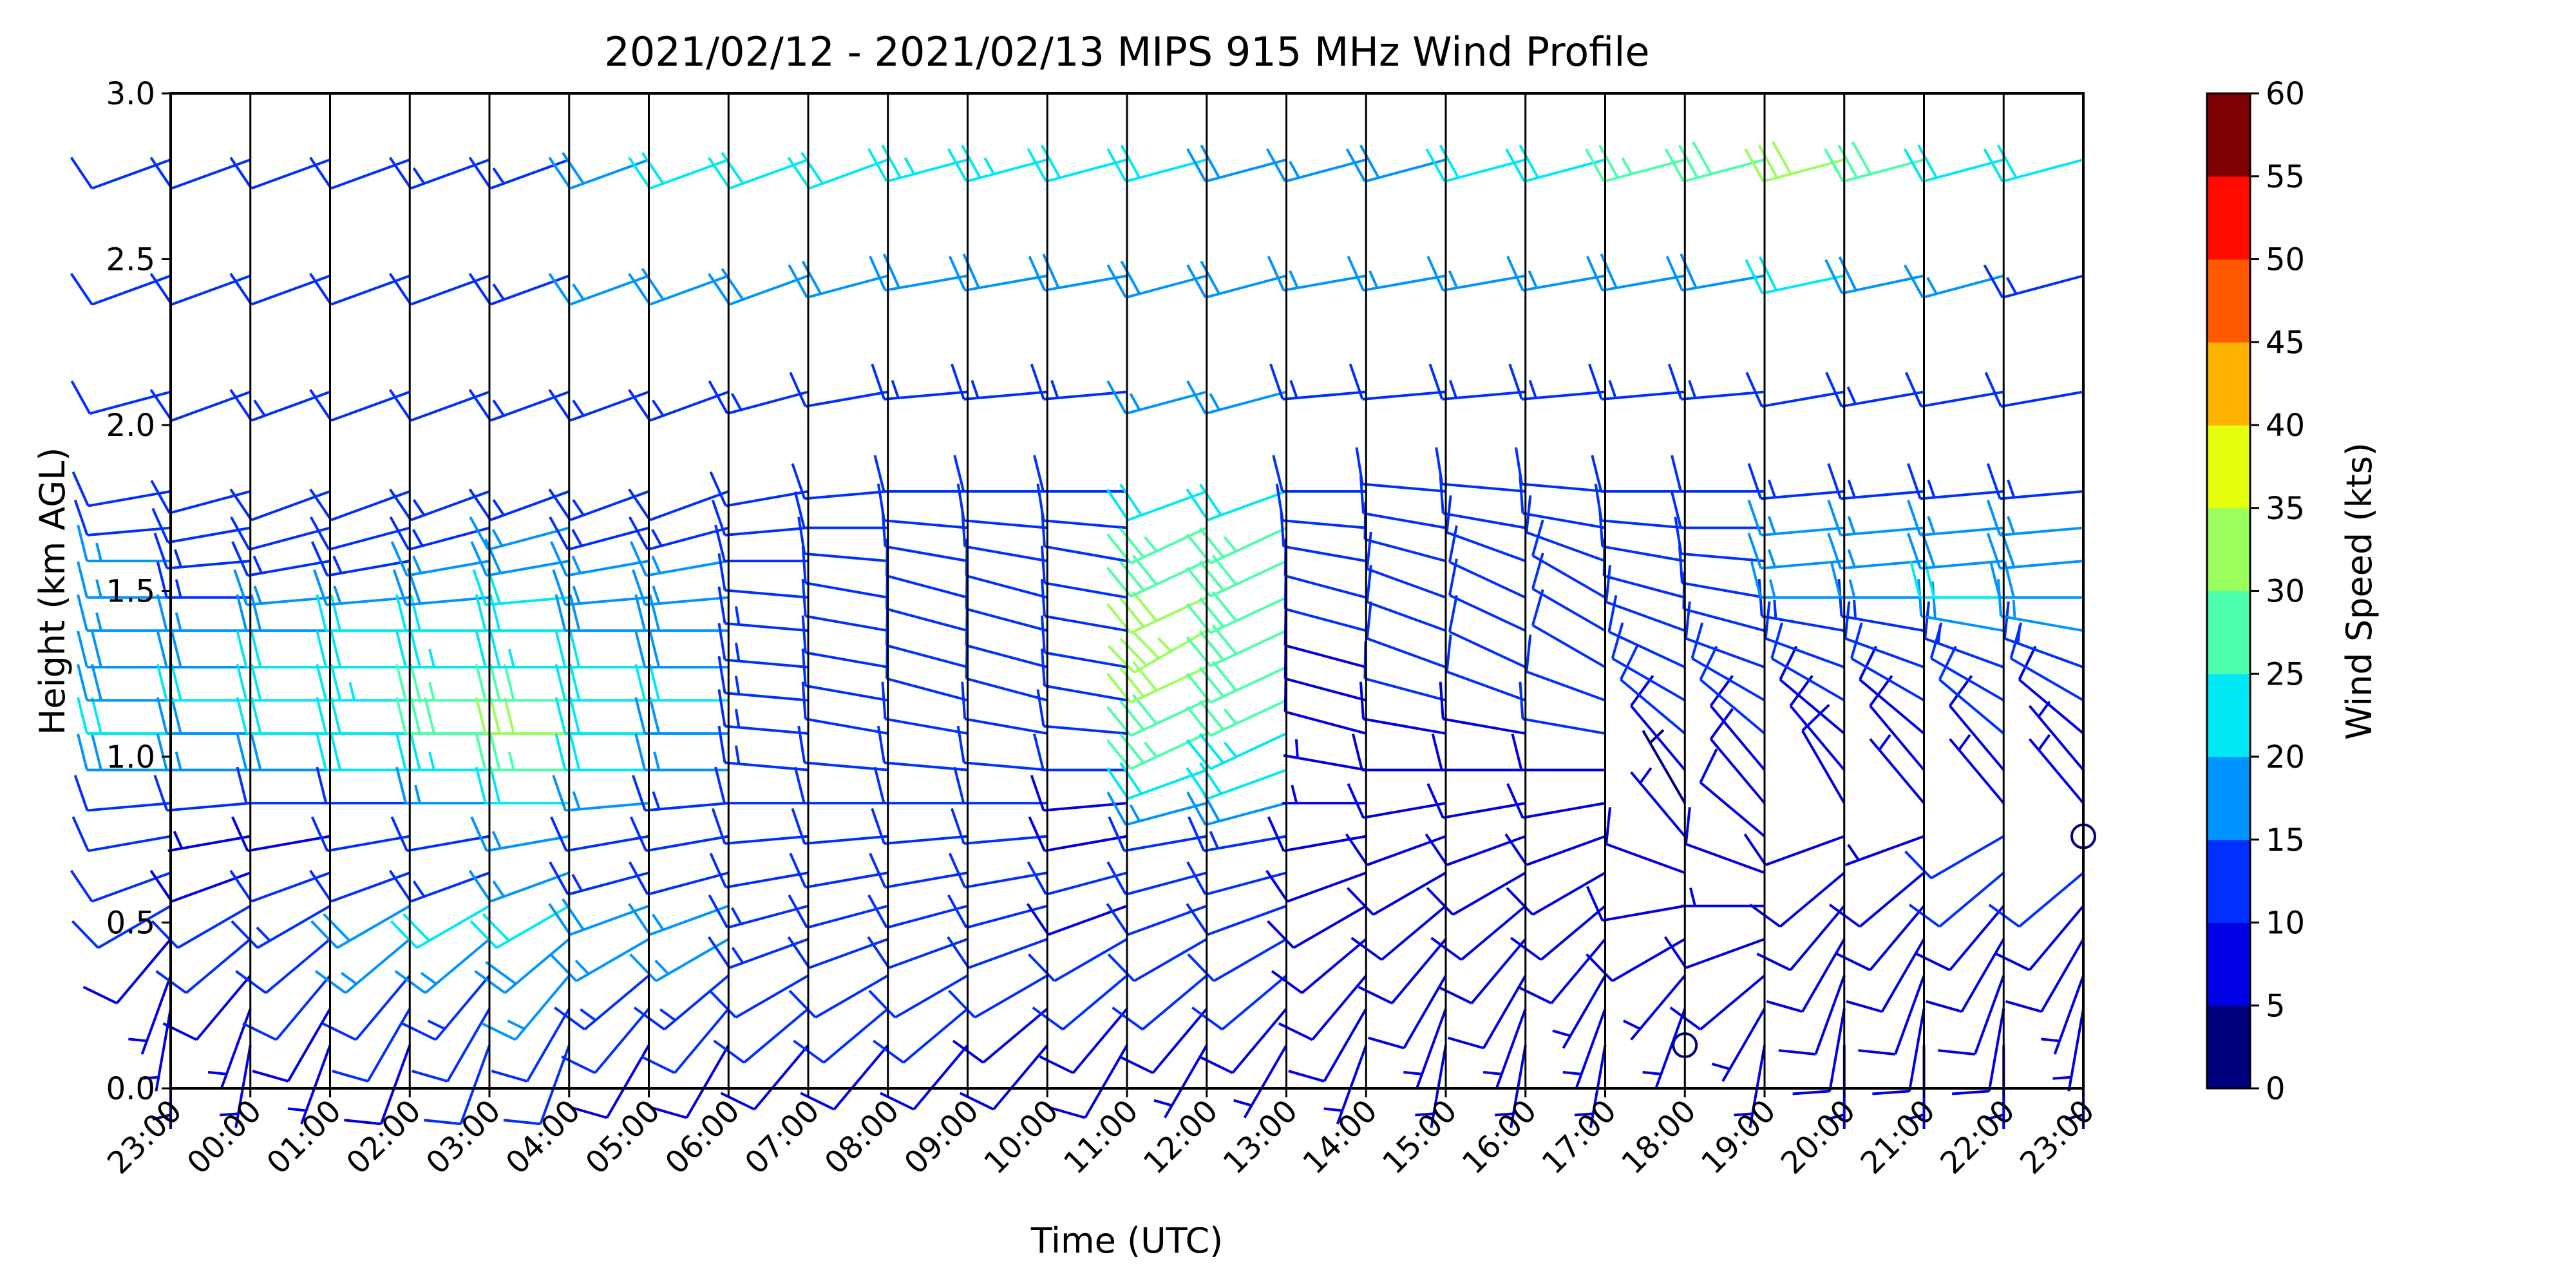  I want to click on x-tick-label: 13:00, so click(1261, 1137).